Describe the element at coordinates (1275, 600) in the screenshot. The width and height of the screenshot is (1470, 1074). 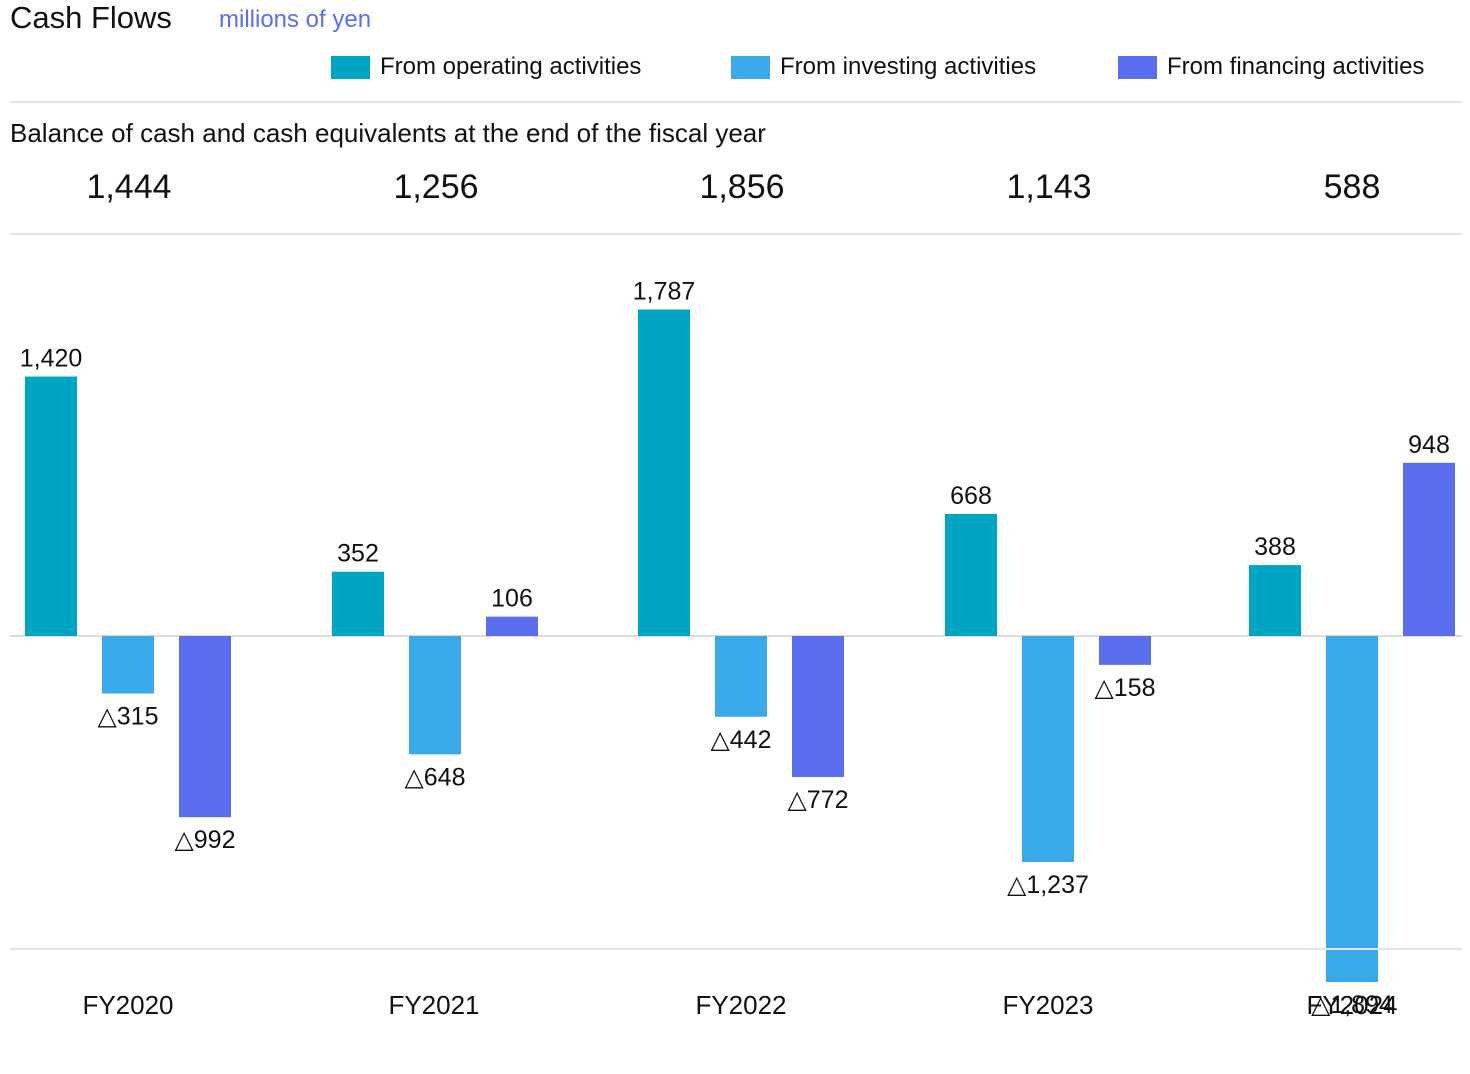
I see `bar-operating-fy2024` at that location.